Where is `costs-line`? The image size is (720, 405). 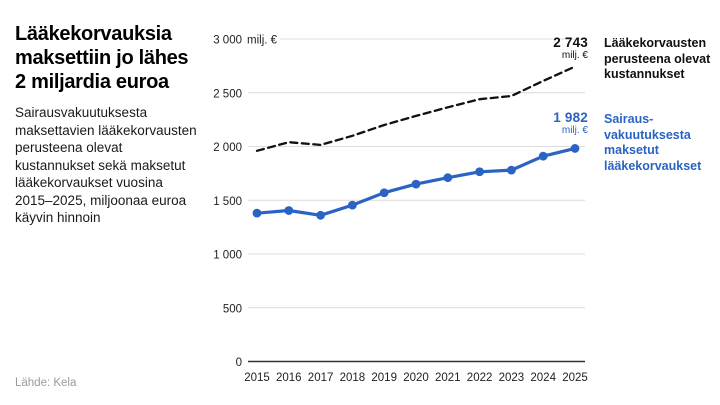 costs-line is located at coordinates (416, 108).